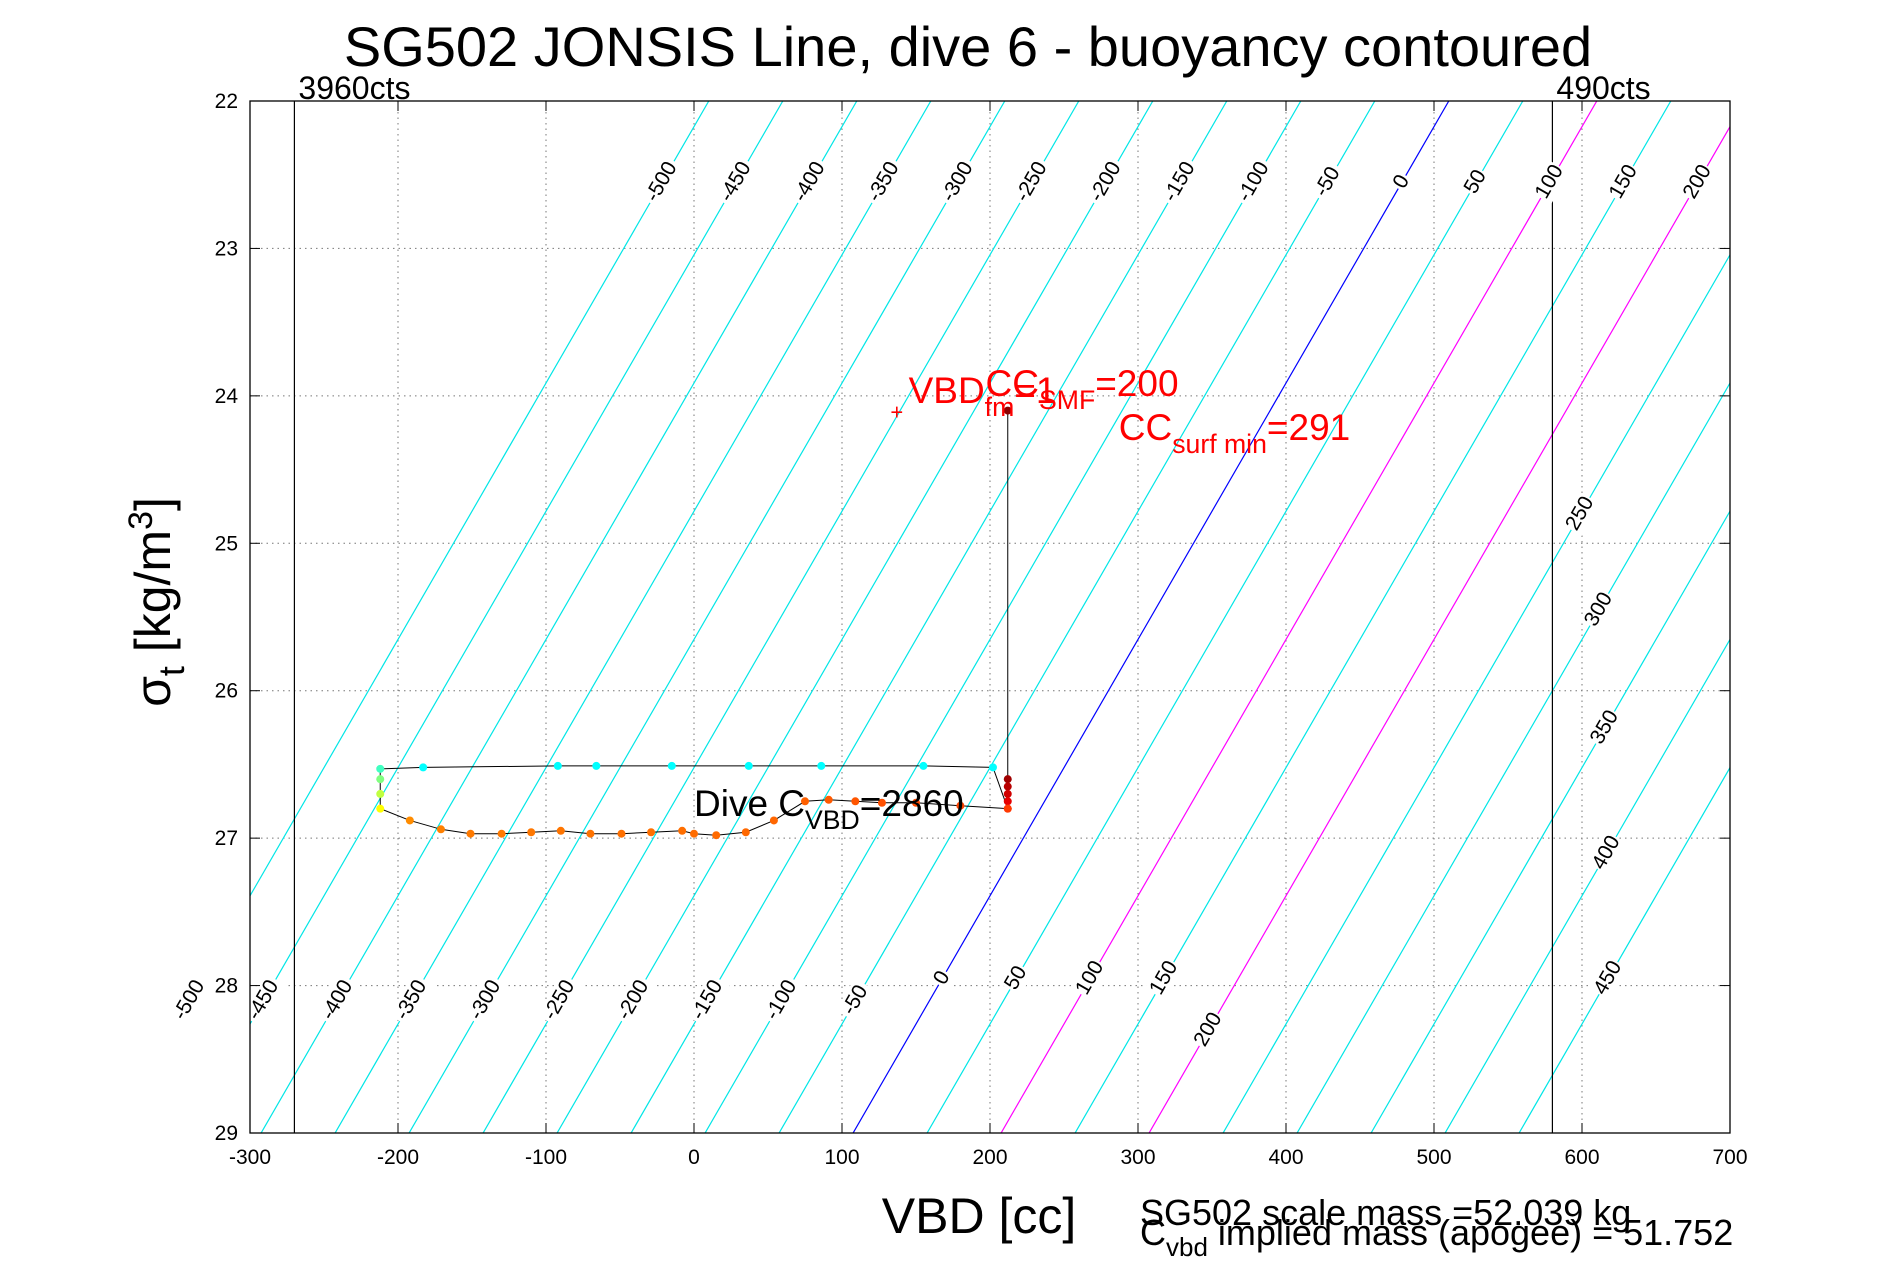  Describe the element at coordinates (153, 691) in the screenshot. I see `y-axis-label-symbol: σ` at that location.